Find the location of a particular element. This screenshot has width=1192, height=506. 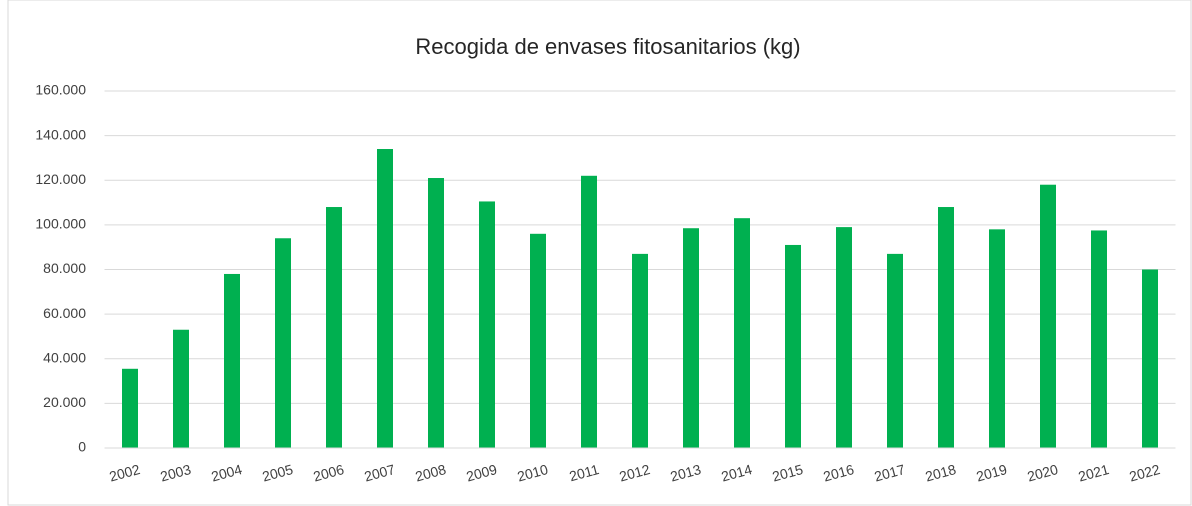

x-tick-label: 2006 is located at coordinates (328, 473).